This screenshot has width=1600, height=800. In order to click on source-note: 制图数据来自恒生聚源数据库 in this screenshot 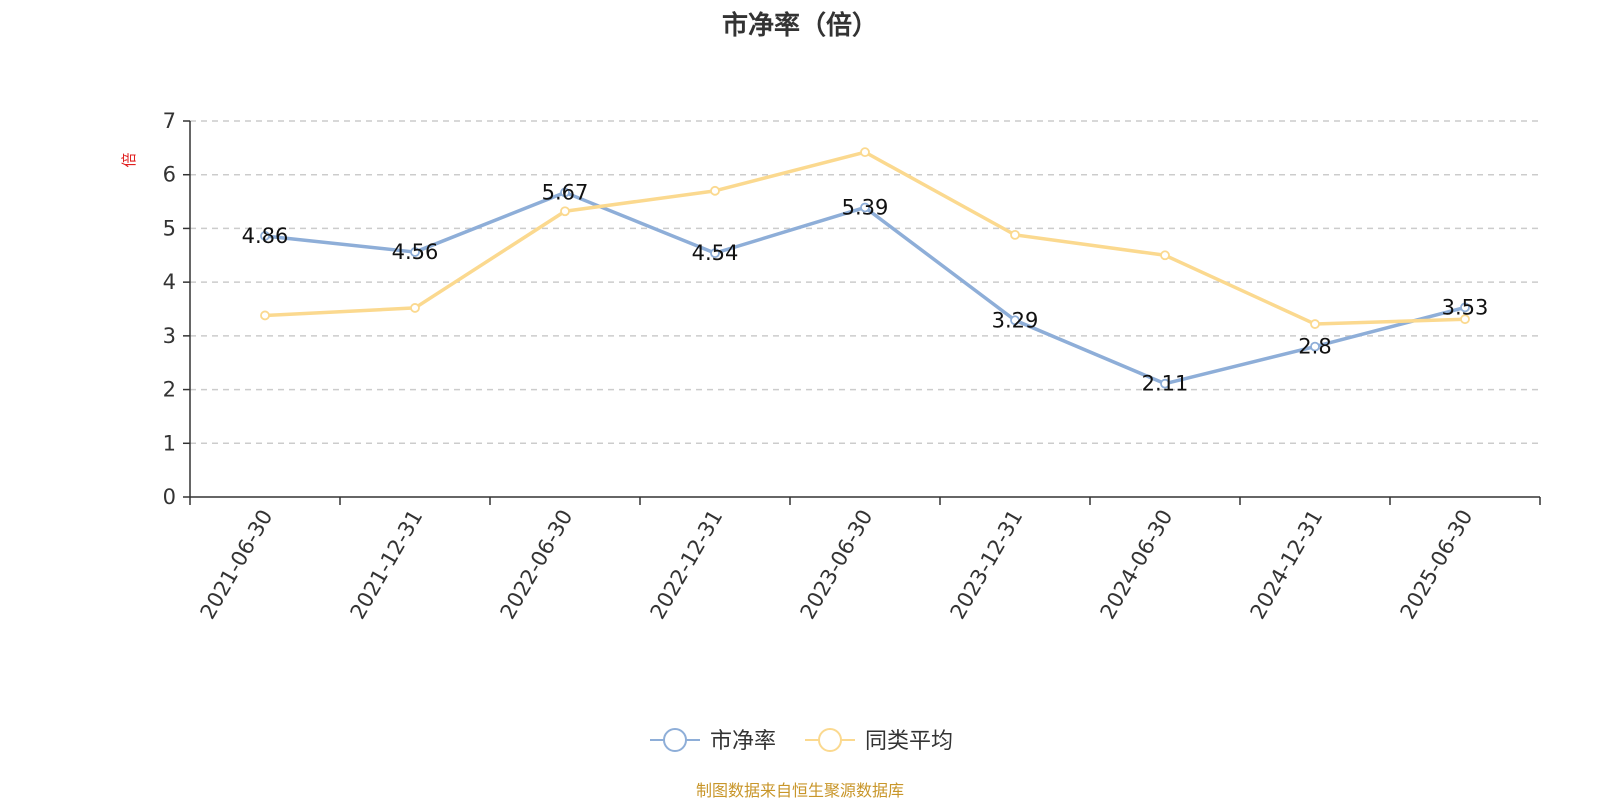, I will do `click(800, 790)`.